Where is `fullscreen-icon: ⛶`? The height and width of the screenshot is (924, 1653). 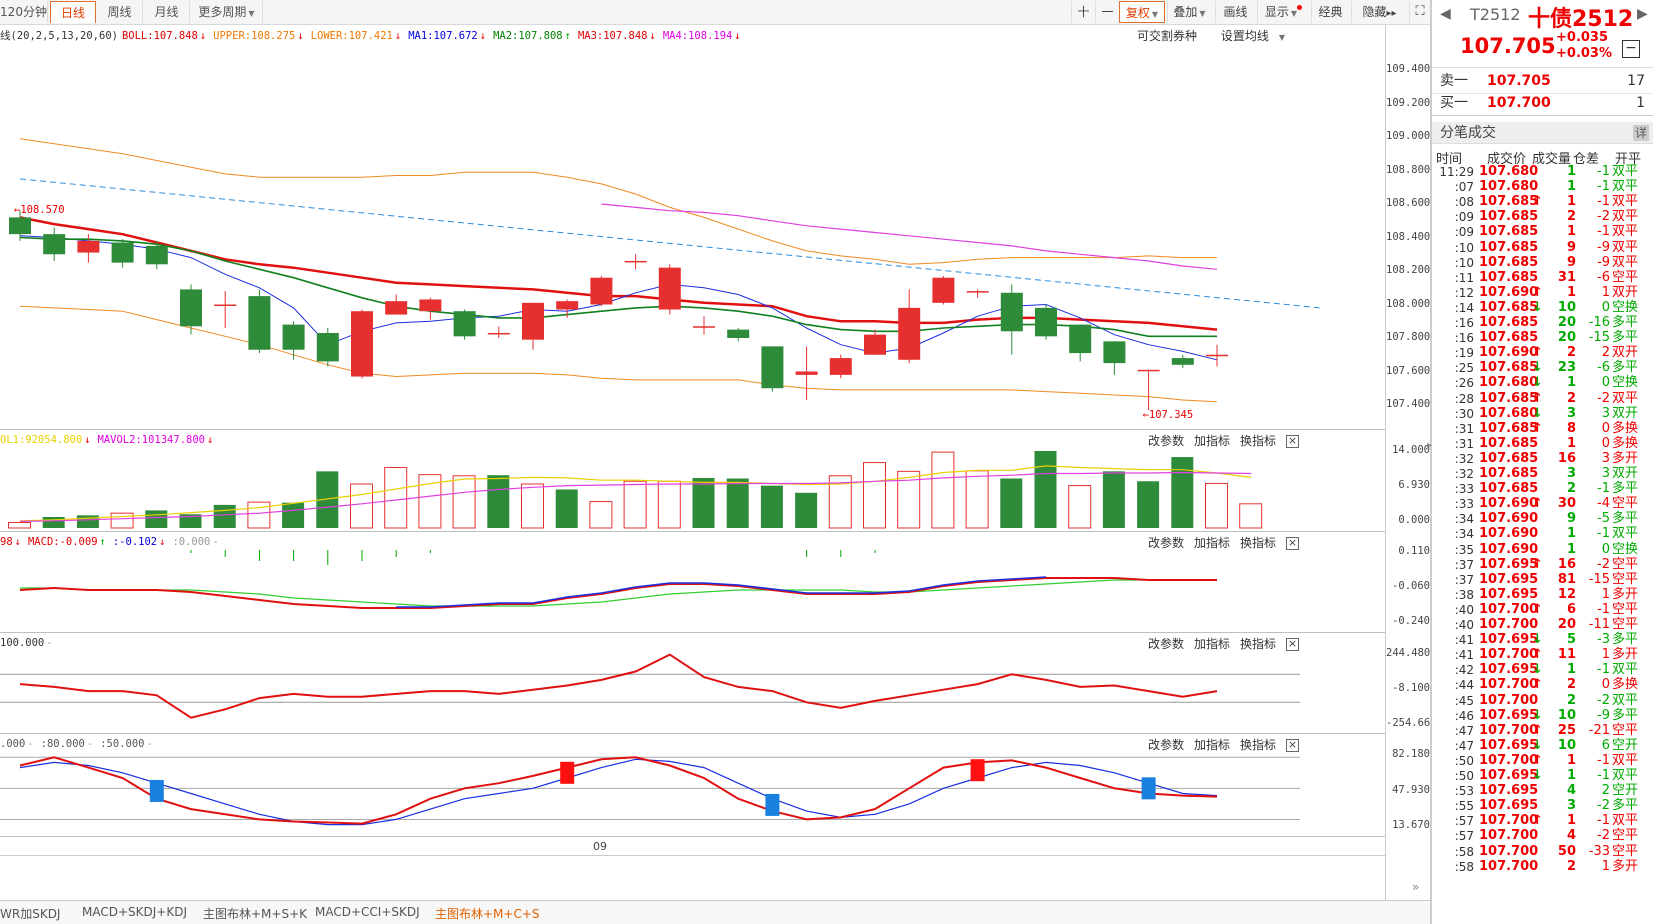 fullscreen-icon: ⛶ is located at coordinates (1419, 12).